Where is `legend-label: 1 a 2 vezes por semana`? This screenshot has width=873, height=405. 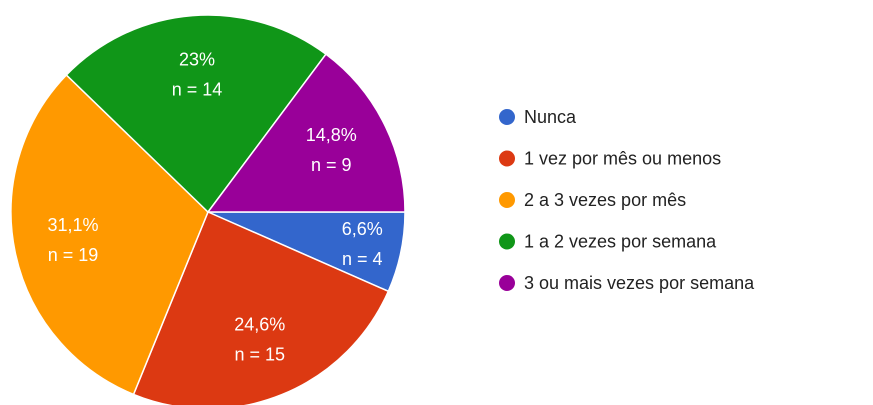
legend-label: 1 a 2 vezes por semana is located at coordinates (620, 241).